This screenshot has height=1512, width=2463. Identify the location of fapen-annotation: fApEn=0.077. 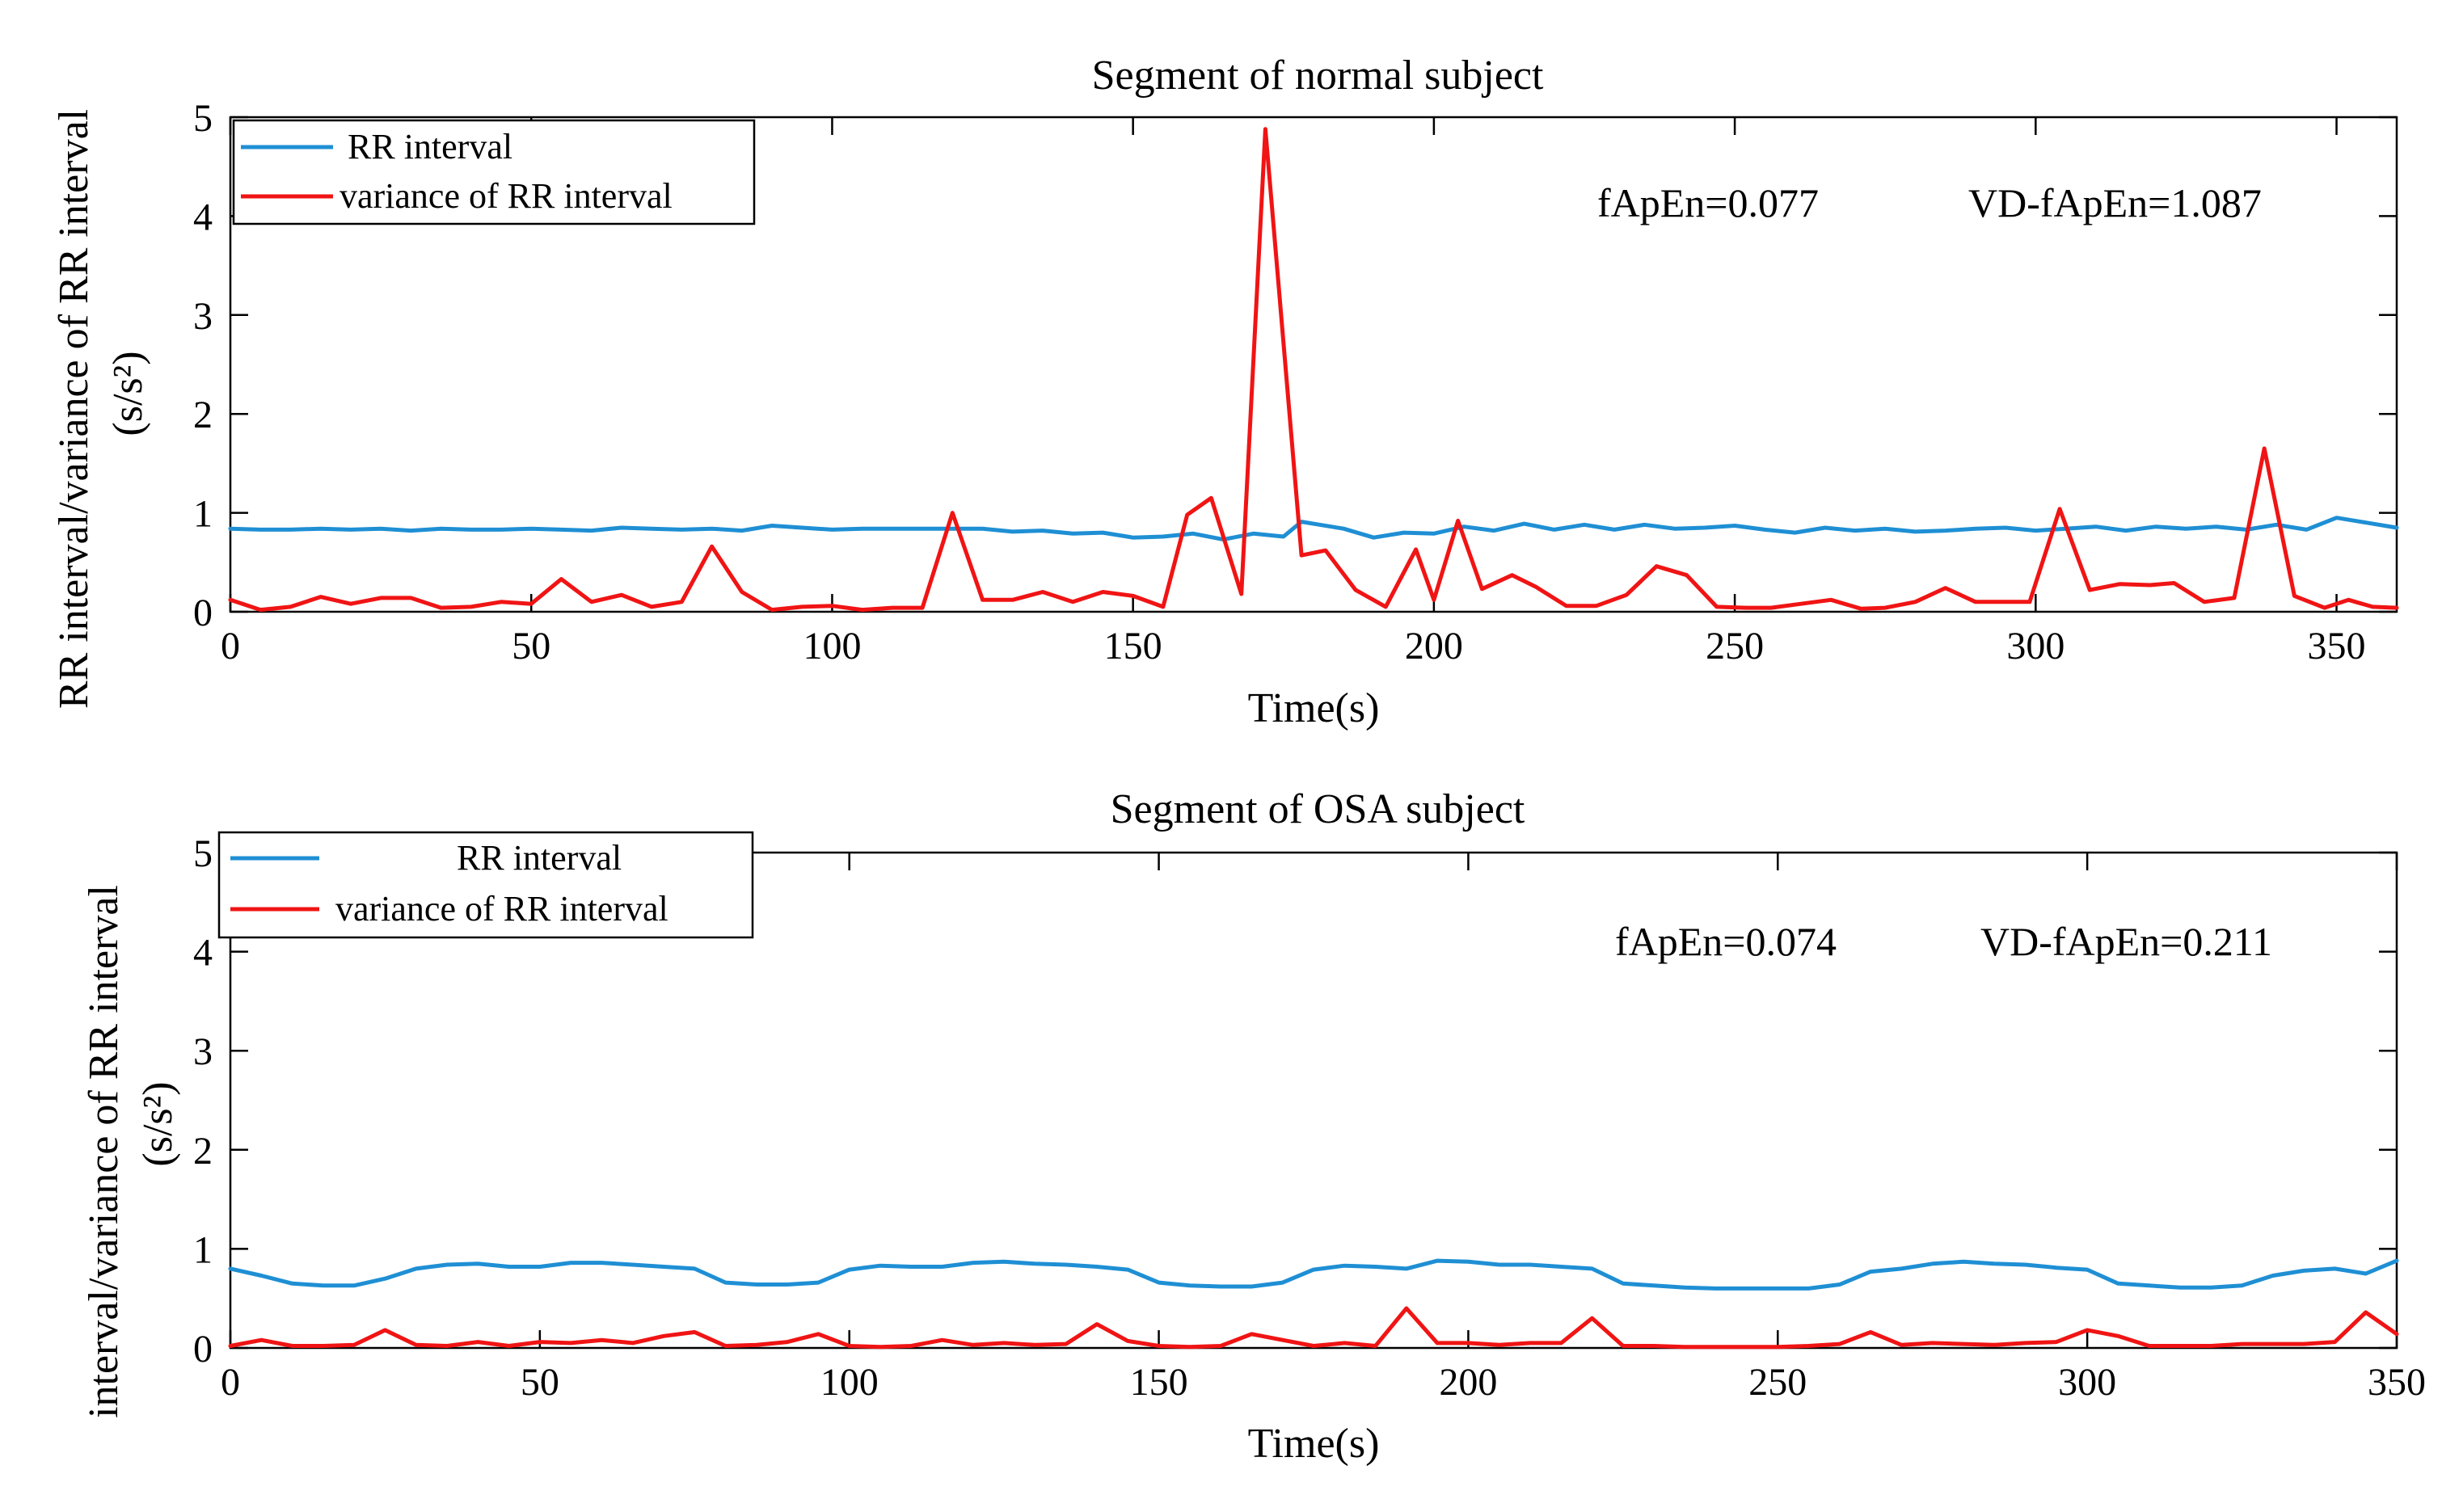
(1708, 202).